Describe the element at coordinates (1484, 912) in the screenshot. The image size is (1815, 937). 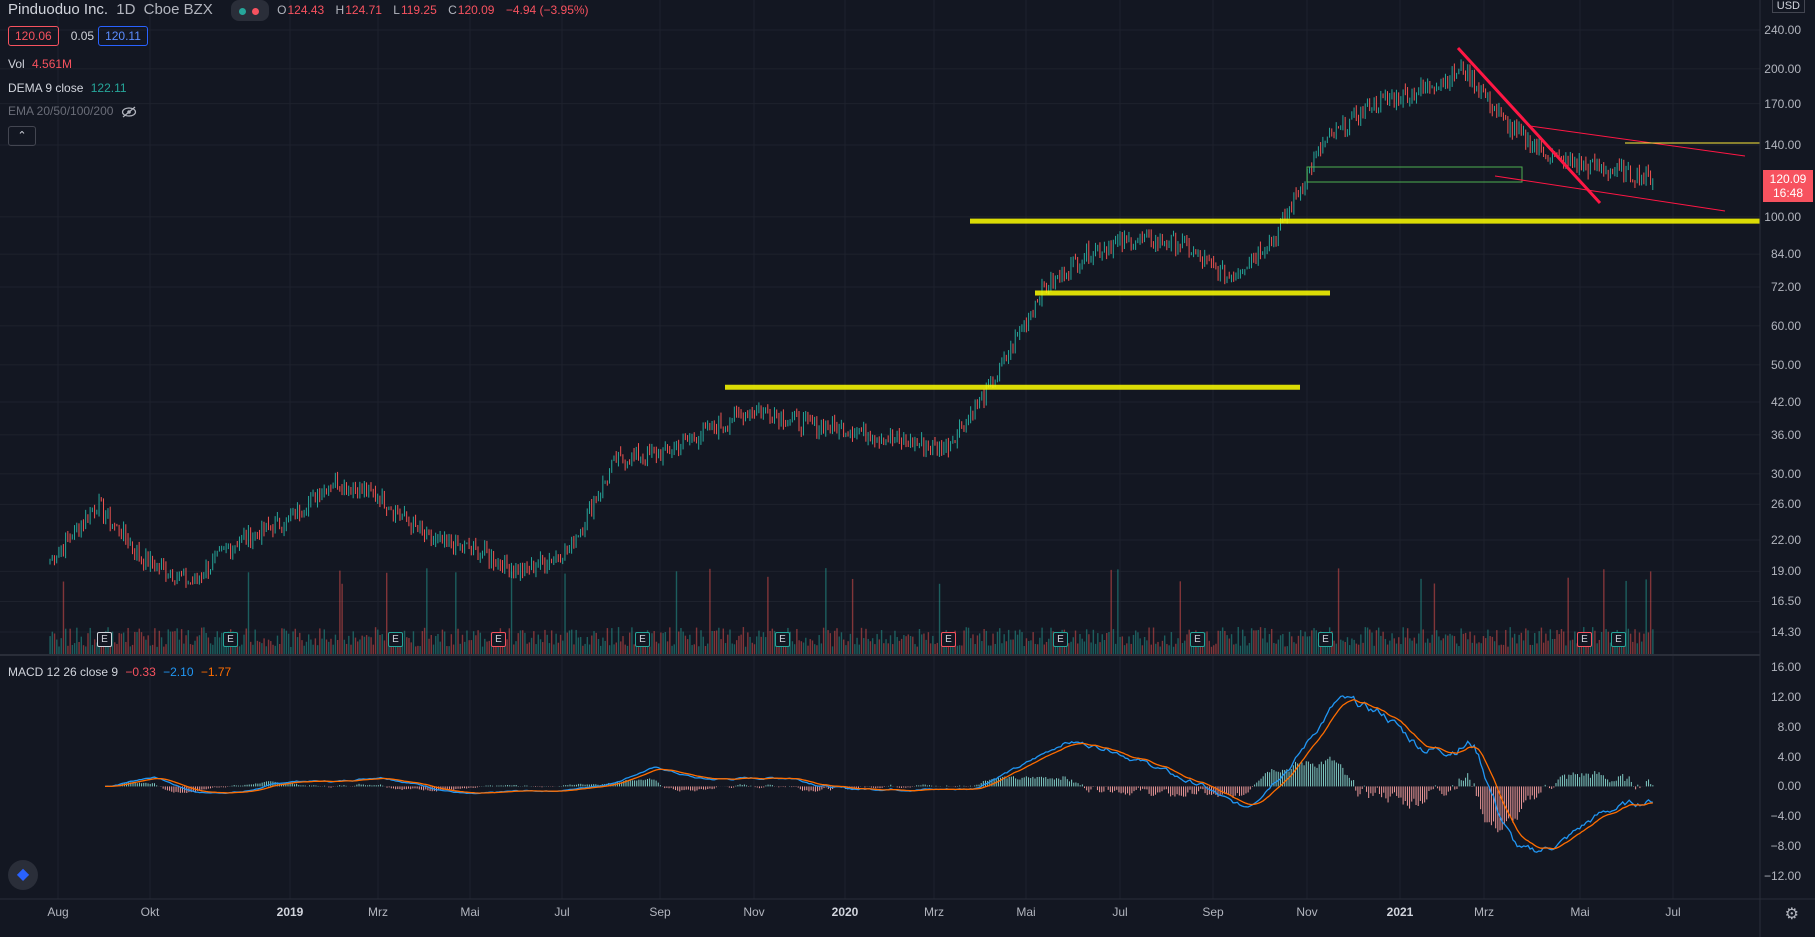
I see `time-axis-label: Mrz` at that location.